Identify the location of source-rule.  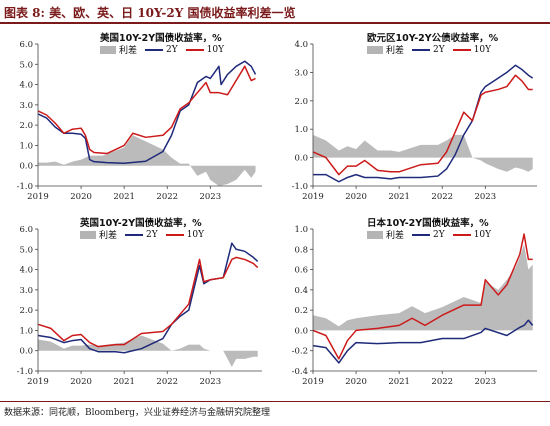
(275, 401).